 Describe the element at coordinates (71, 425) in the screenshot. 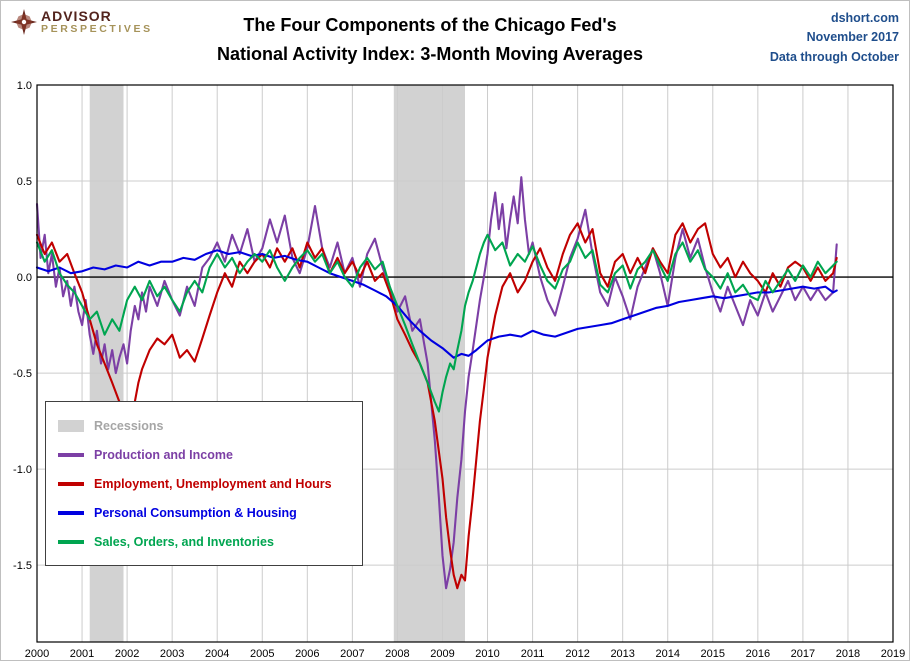

I see `recession-swatch` at that location.